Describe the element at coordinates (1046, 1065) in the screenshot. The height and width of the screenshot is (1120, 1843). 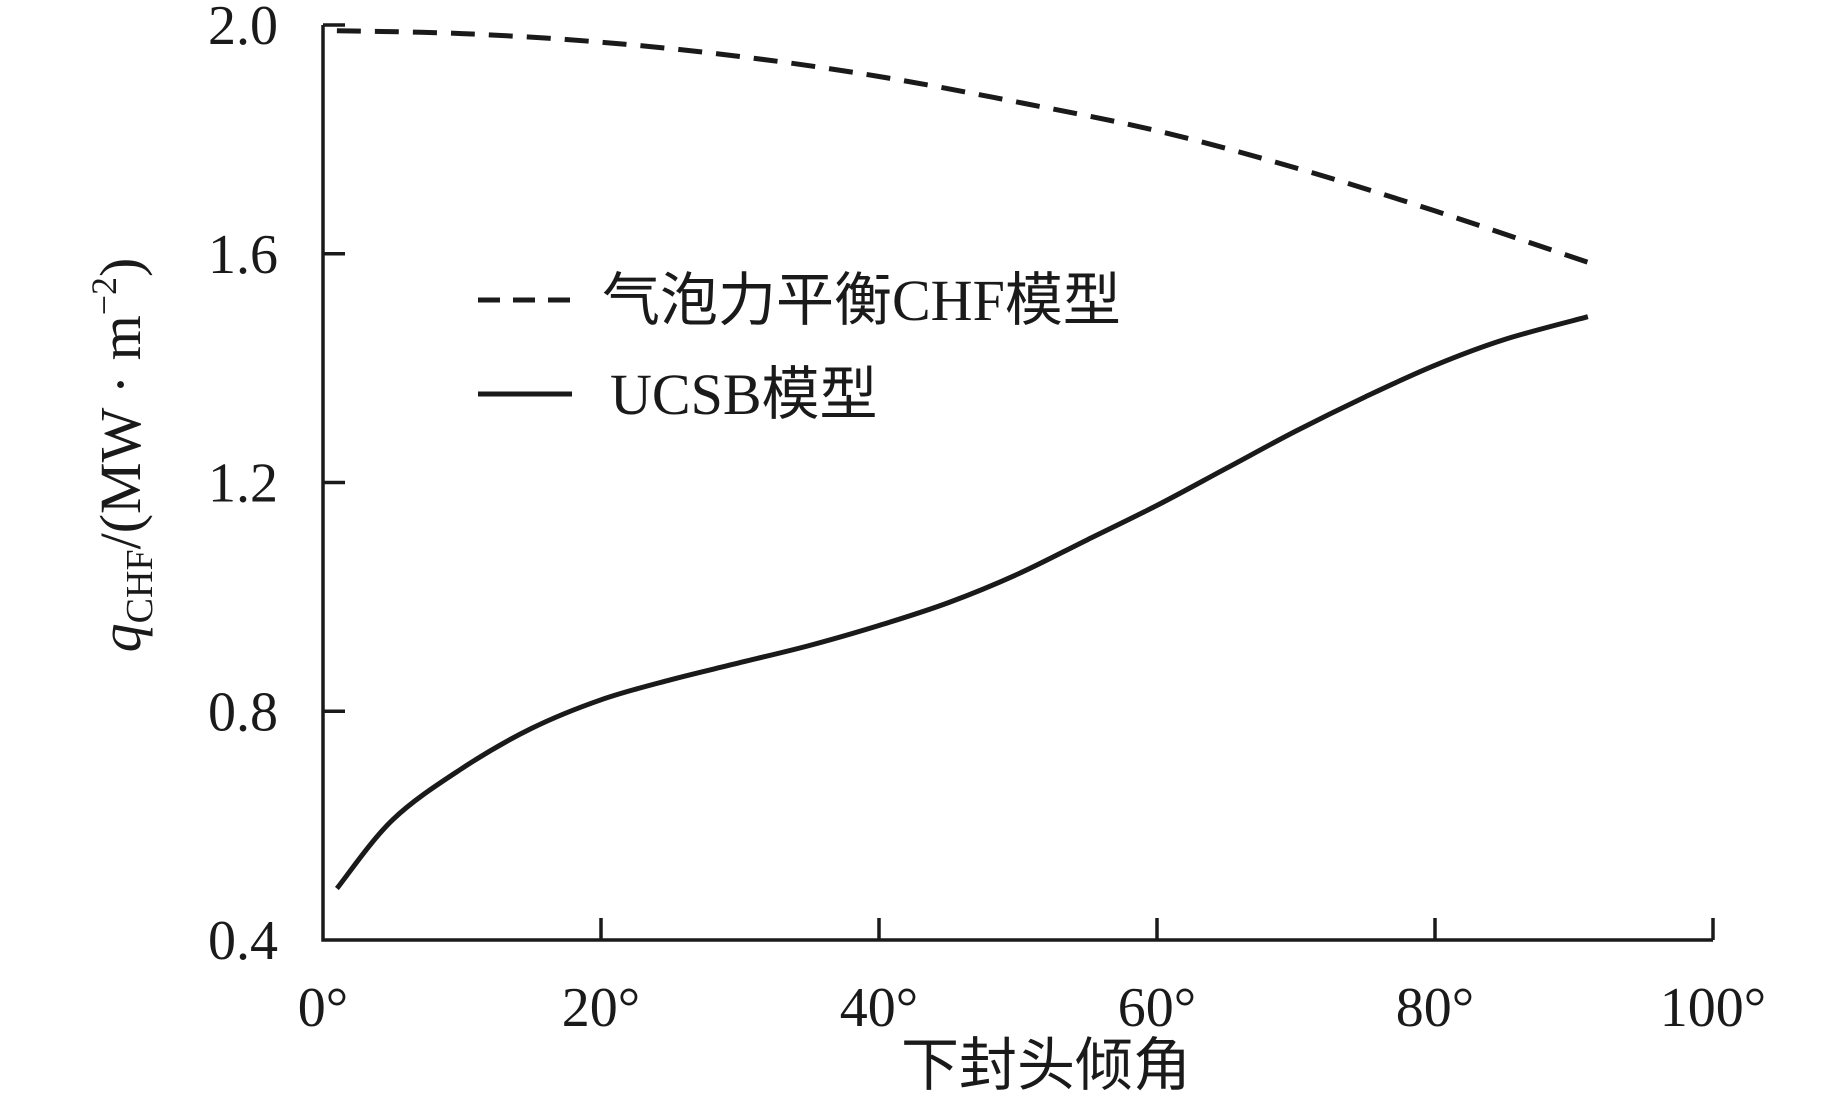
I see `x-axis-title: 下封头倾角` at that location.